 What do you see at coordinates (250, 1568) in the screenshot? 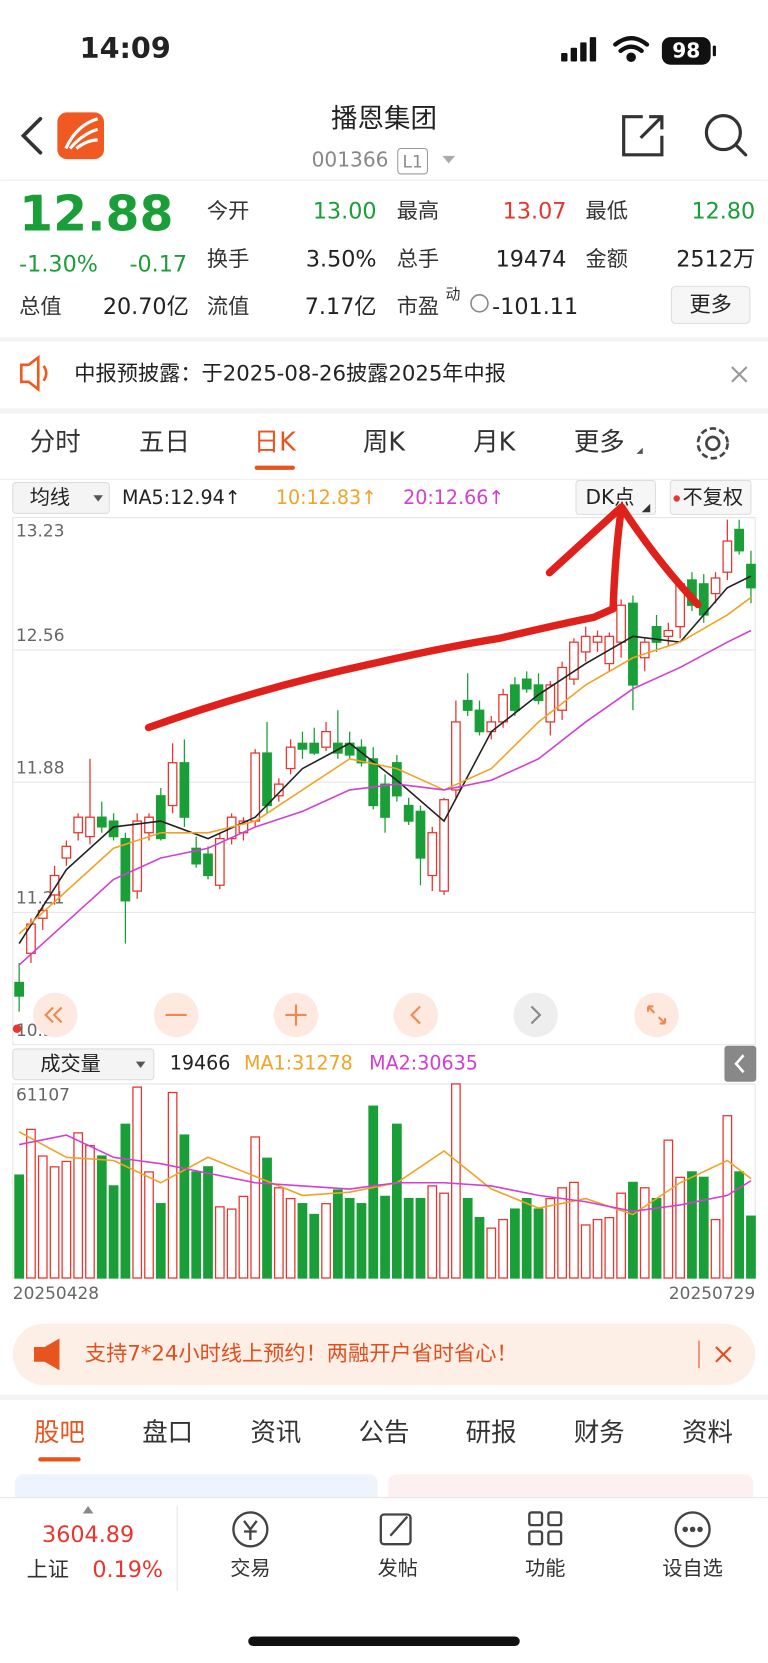
I see `nav-item: 交易` at bounding box center [250, 1568].